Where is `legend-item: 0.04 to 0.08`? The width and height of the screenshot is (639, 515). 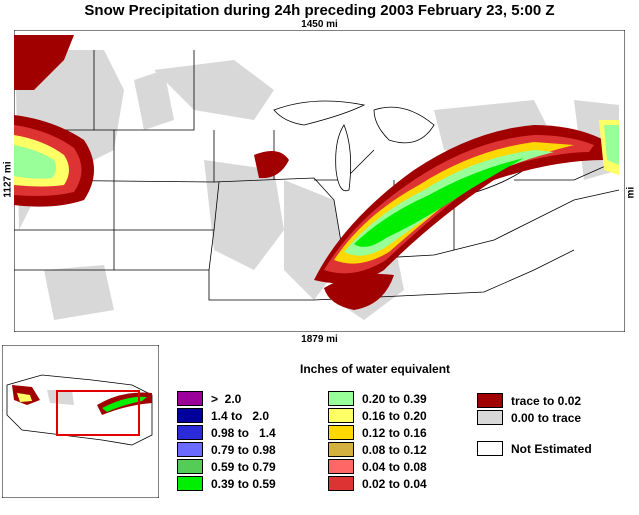
legend-item: 0.04 to 0.08 is located at coordinates (377, 466).